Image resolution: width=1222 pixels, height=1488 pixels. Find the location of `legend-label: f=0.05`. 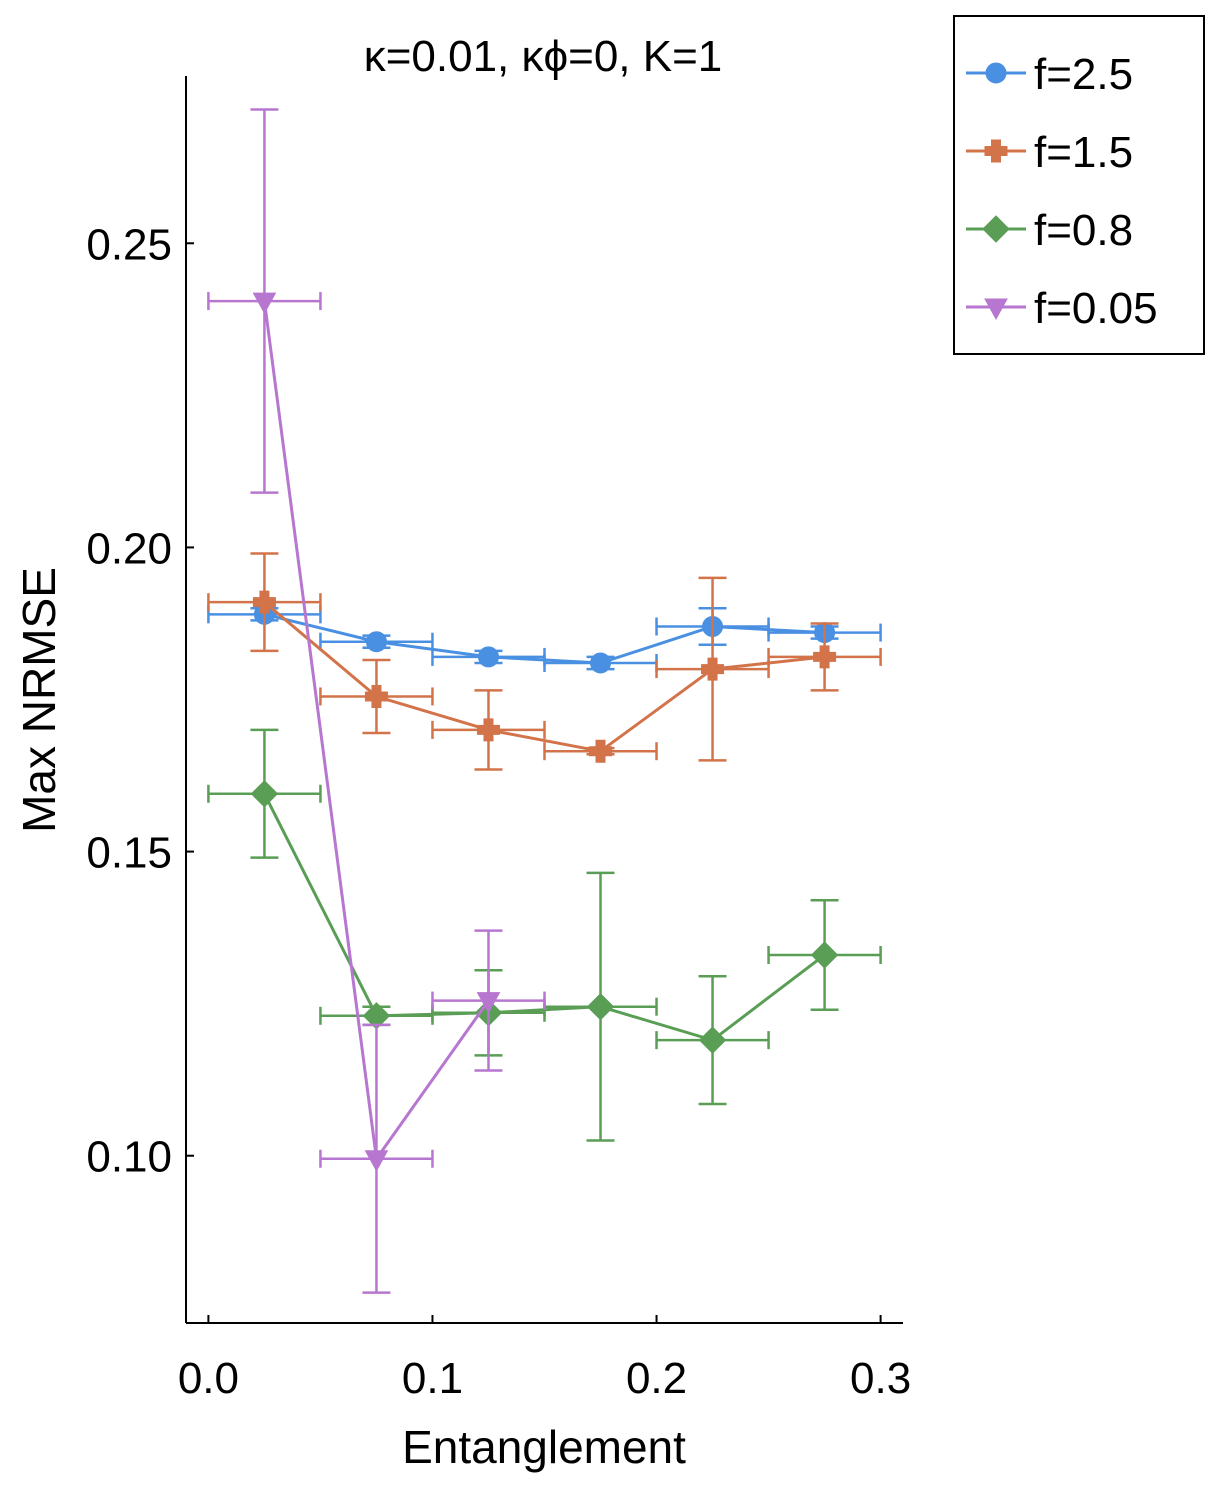

legend-label: f=0.05 is located at coordinates (1096, 308).